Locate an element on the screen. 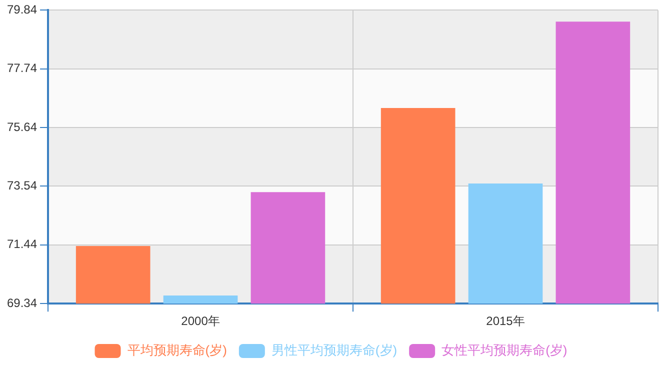 This screenshot has height=372, width=672. legend-label: 男性平均预期寿命(岁) is located at coordinates (334, 350).